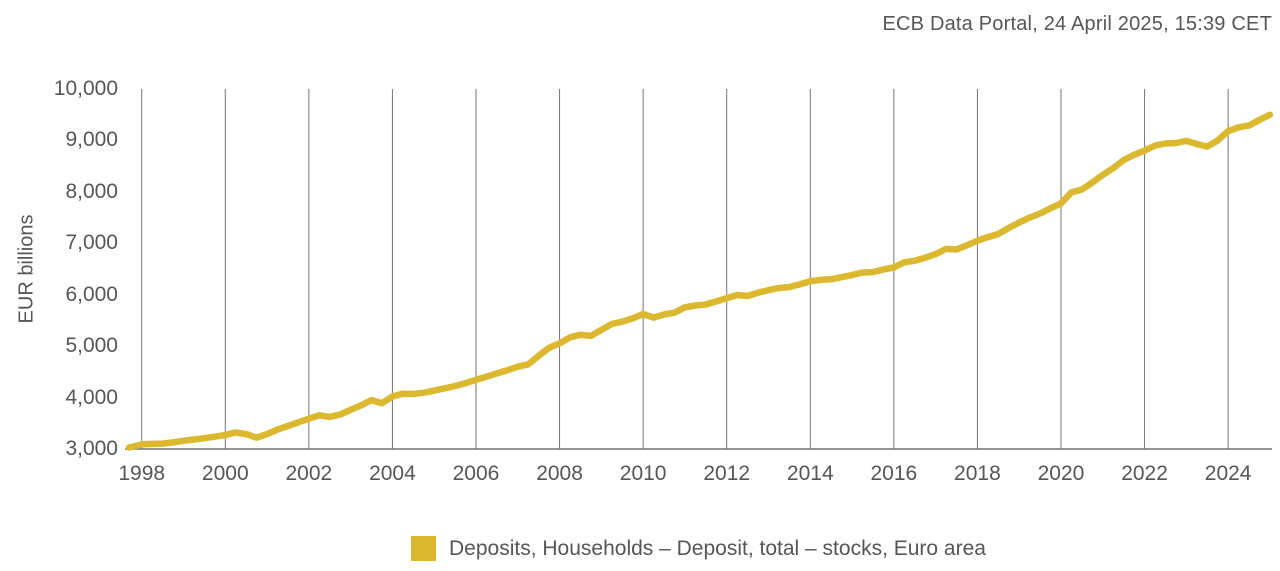 The width and height of the screenshot is (1280, 571). What do you see at coordinates (643, 473) in the screenshot?
I see `x-tick-label: 2010` at bounding box center [643, 473].